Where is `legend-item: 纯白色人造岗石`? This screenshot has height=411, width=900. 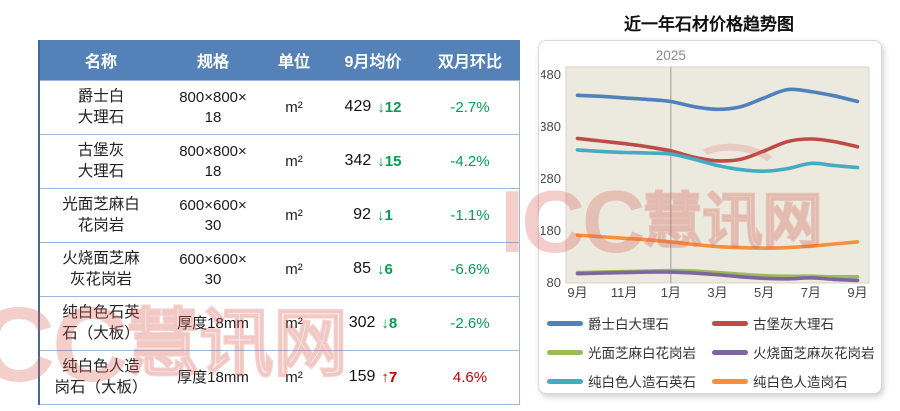
legend-item: 纯白色人造岗石 is located at coordinates (794, 381).